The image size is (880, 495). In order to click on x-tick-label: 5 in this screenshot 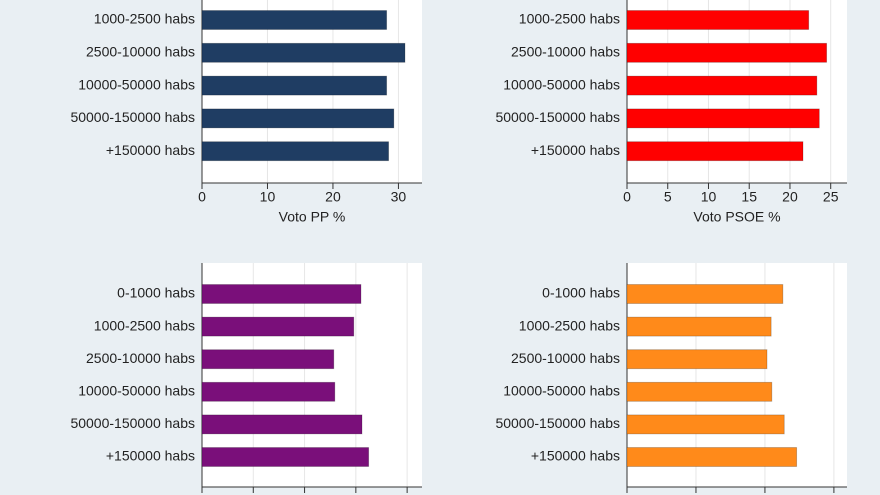, I will do `click(668, 197)`.